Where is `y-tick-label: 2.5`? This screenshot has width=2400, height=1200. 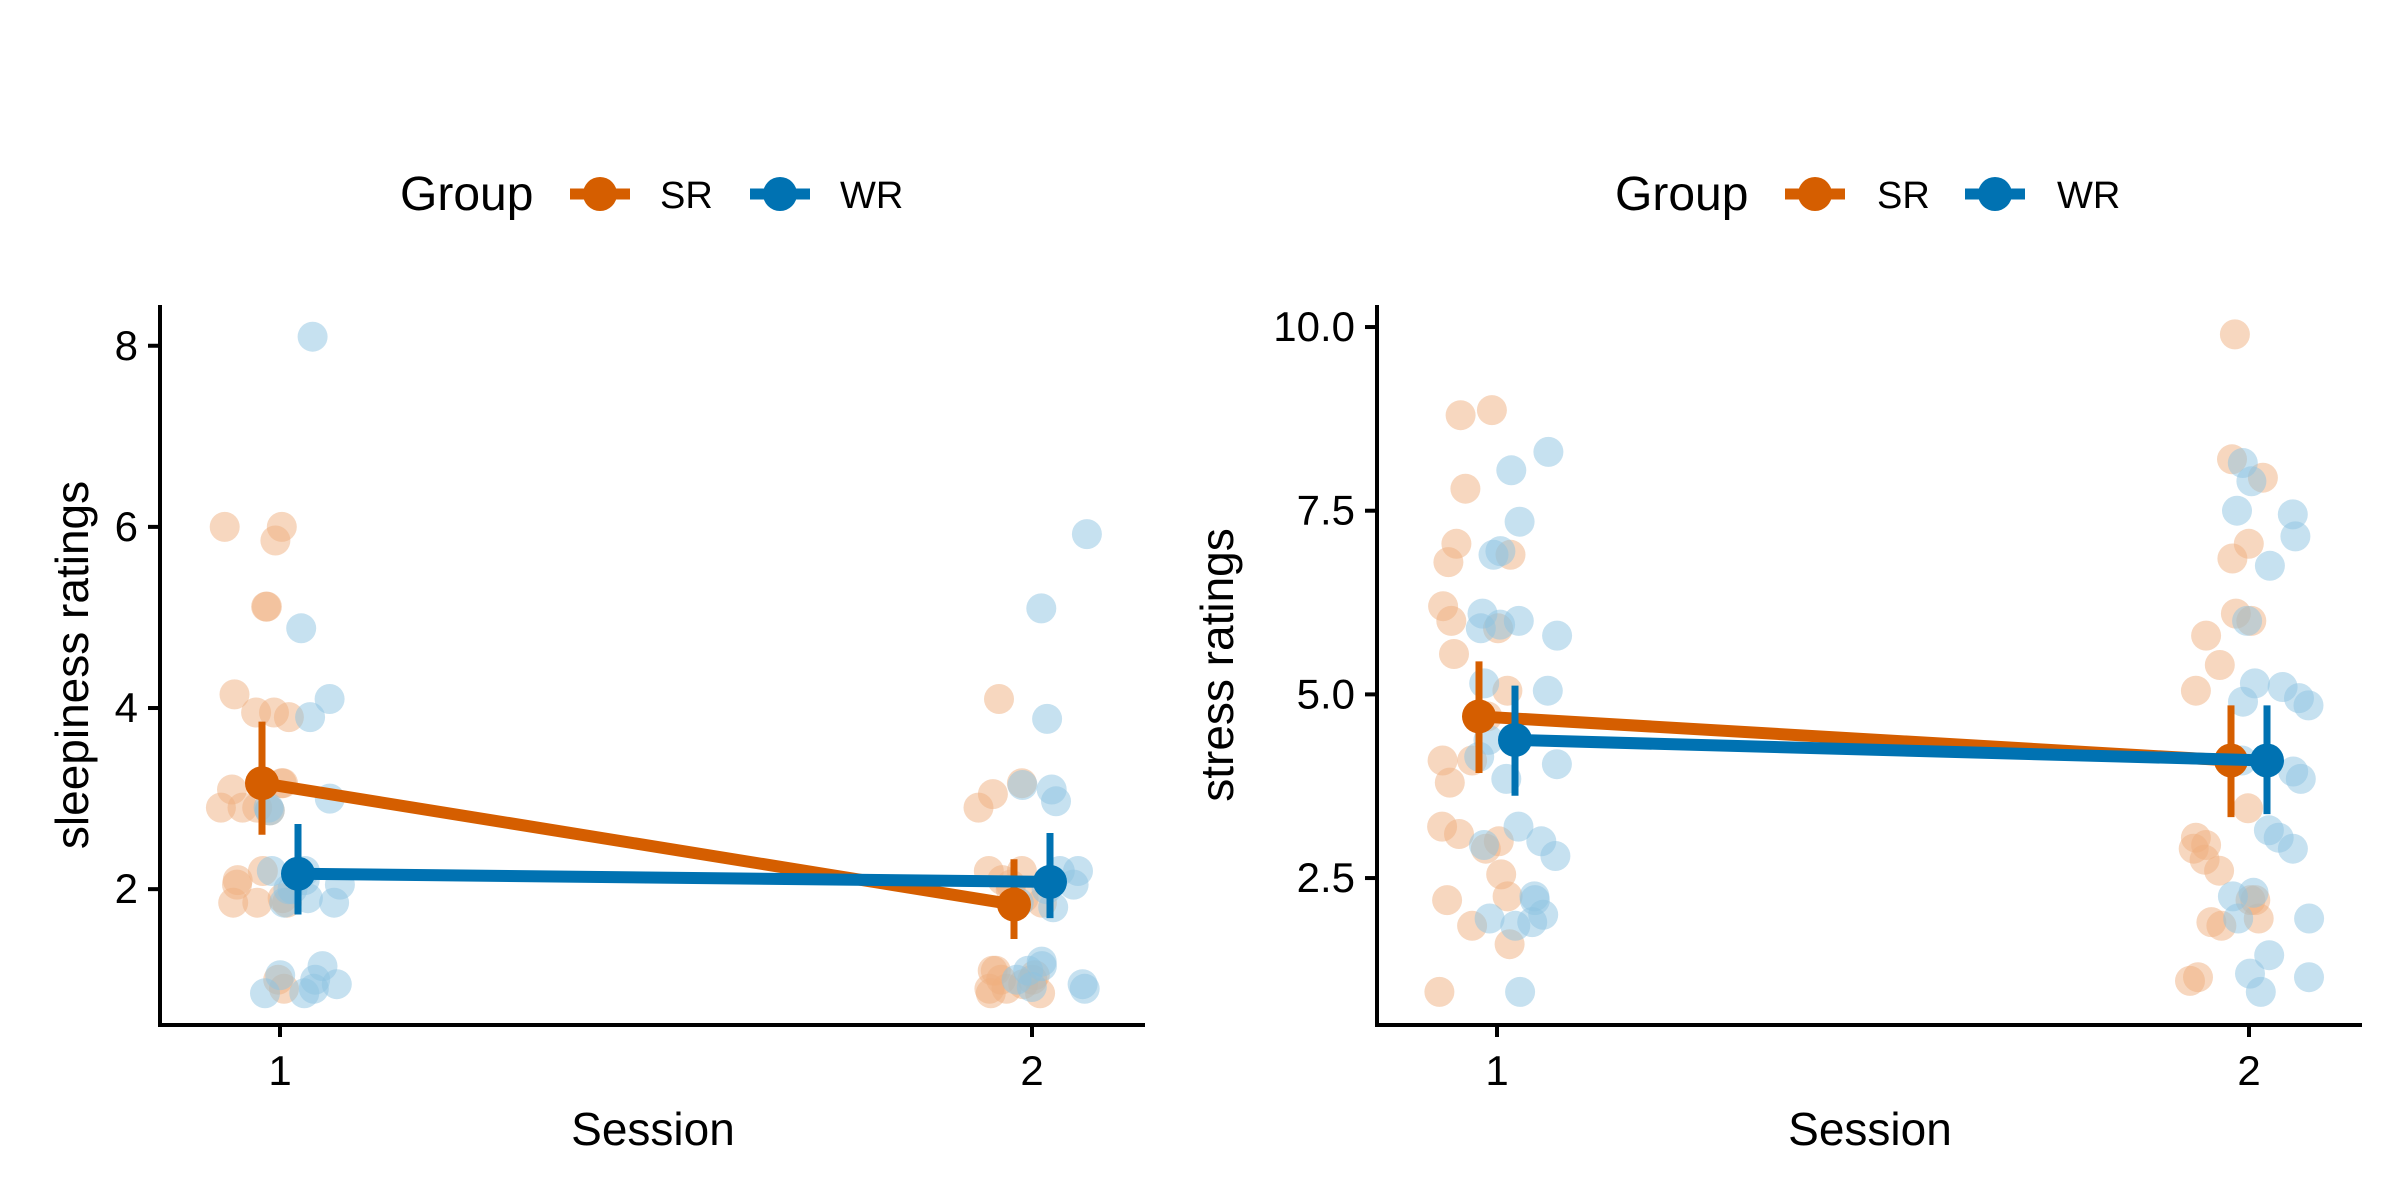
y-tick-label: 2.5 is located at coordinates (1326, 877).